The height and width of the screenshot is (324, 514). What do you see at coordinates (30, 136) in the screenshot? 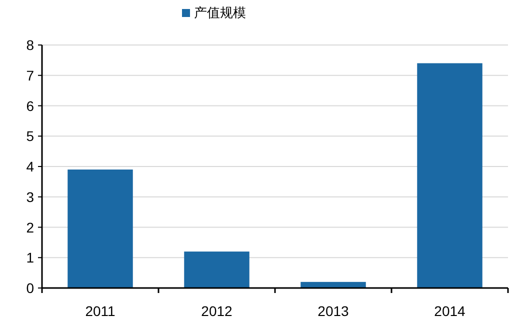
I see `y-tick-label: 5` at bounding box center [30, 136].